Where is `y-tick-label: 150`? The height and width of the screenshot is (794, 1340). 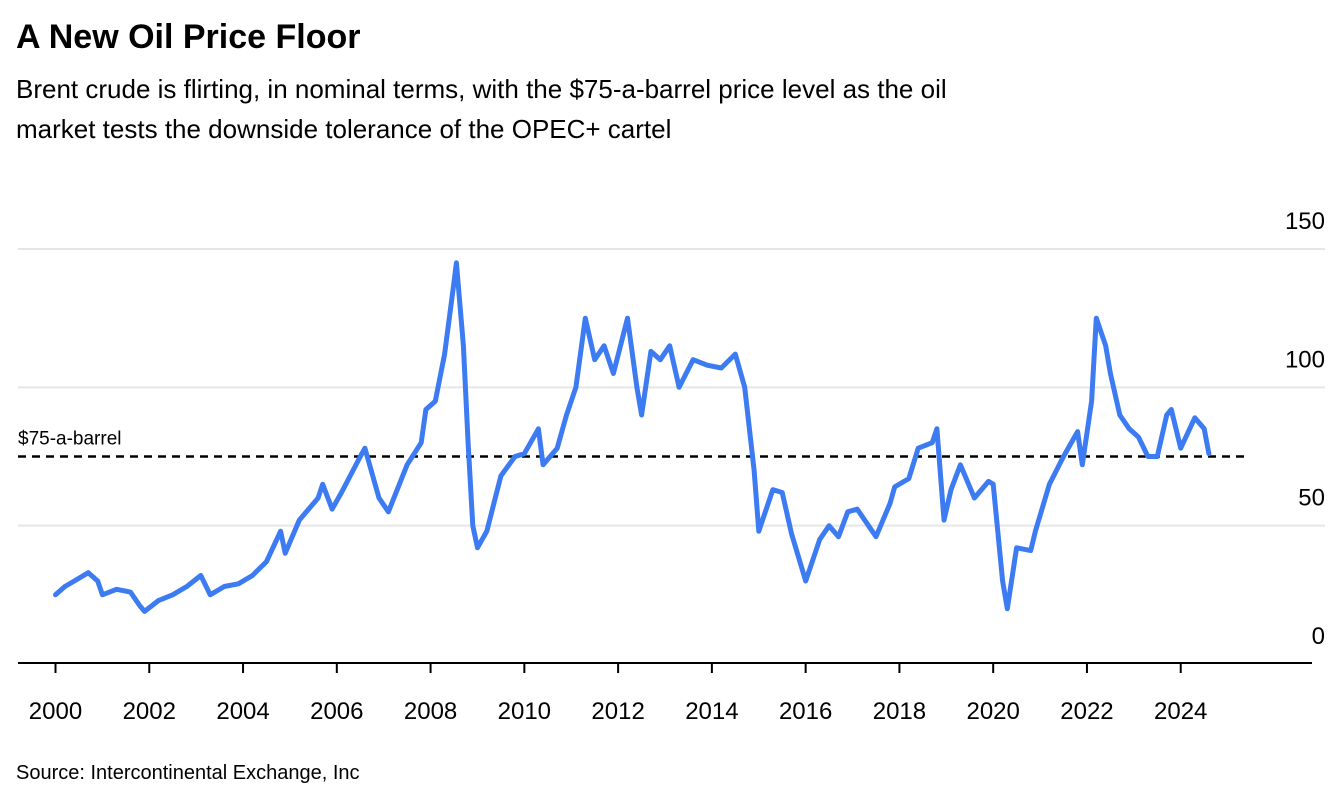
y-tick-label: 150 is located at coordinates (1305, 221).